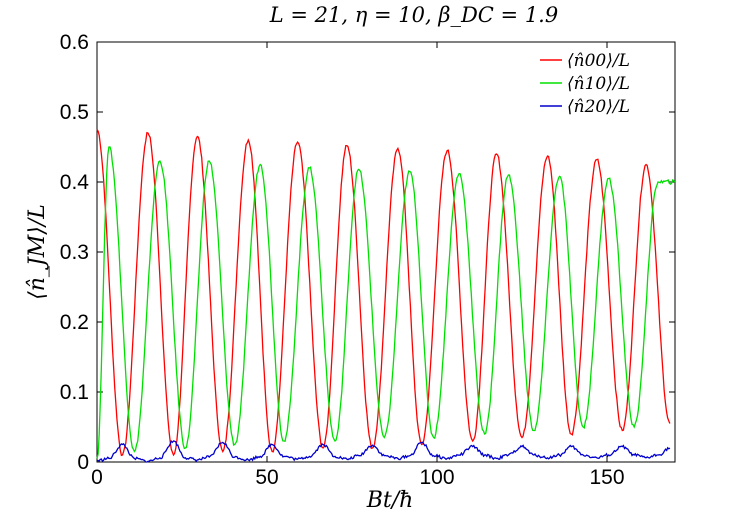 This screenshot has width=747, height=521. I want to click on legend-label: ⟨n̂20⟩/L, so click(598, 107).